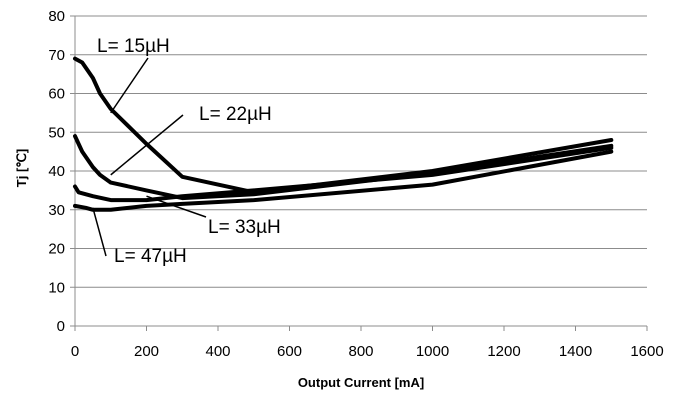 Image resolution: width=681 pixels, height=394 pixels. I want to click on annotation-label: L= 15µH, so click(133, 46).